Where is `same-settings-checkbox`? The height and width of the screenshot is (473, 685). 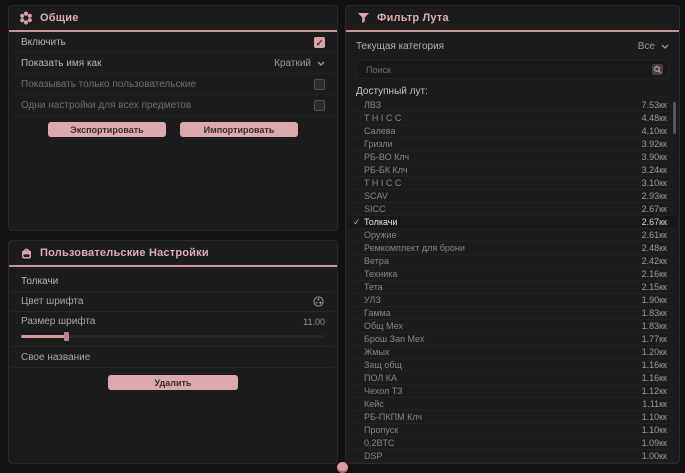 same-settings-checkbox is located at coordinates (319, 105).